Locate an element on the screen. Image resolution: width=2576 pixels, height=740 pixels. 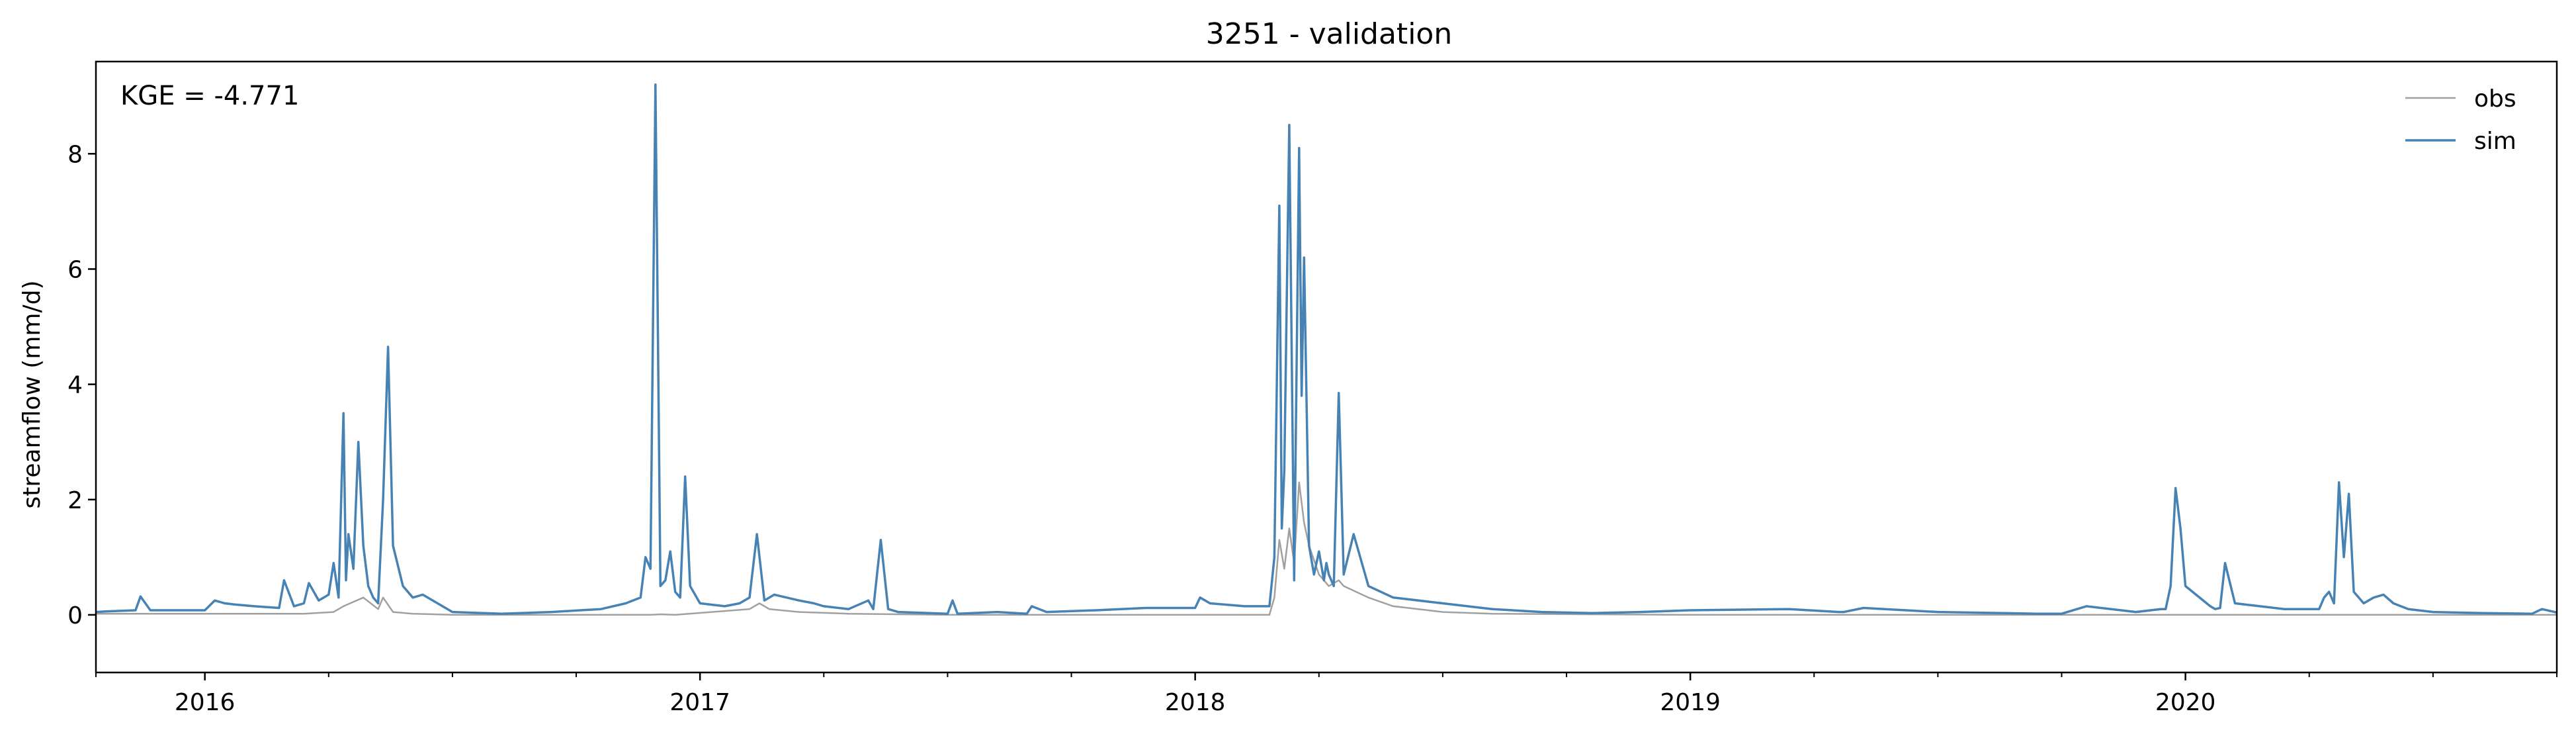
kge-annotation: KGE = -4.771 is located at coordinates (209, 96).